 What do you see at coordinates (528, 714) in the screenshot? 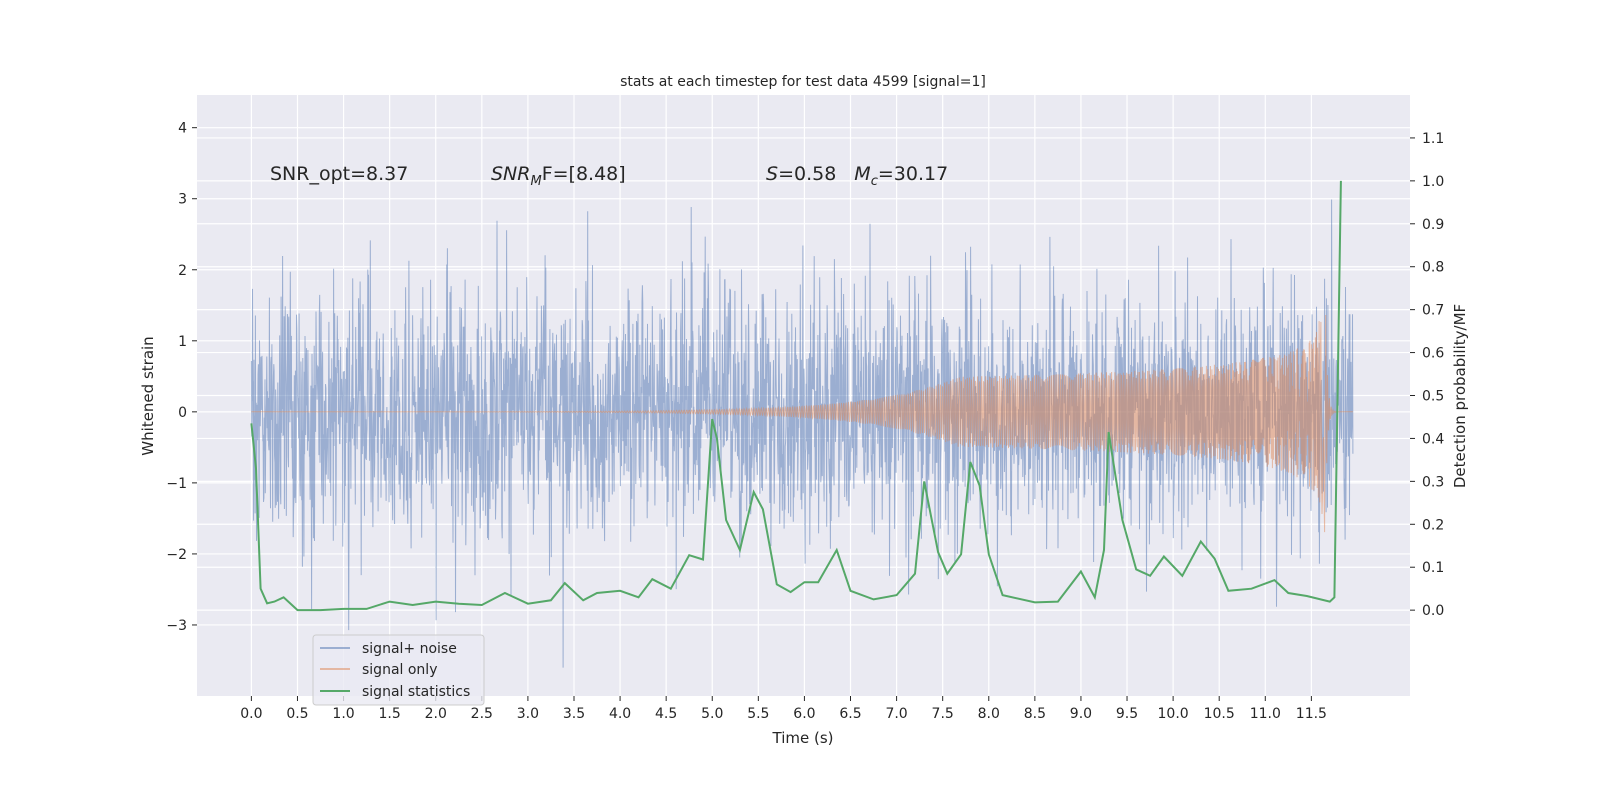
I see `x-tick-label: 3.0` at bounding box center [528, 714].